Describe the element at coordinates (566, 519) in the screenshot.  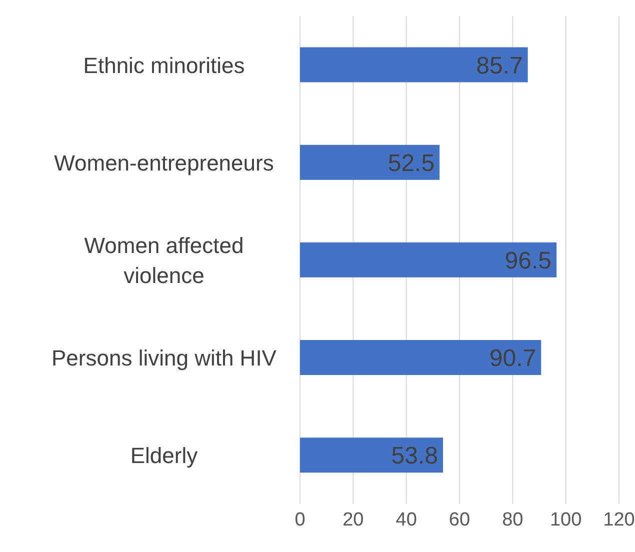
I see `x-tick-label: 100` at that location.